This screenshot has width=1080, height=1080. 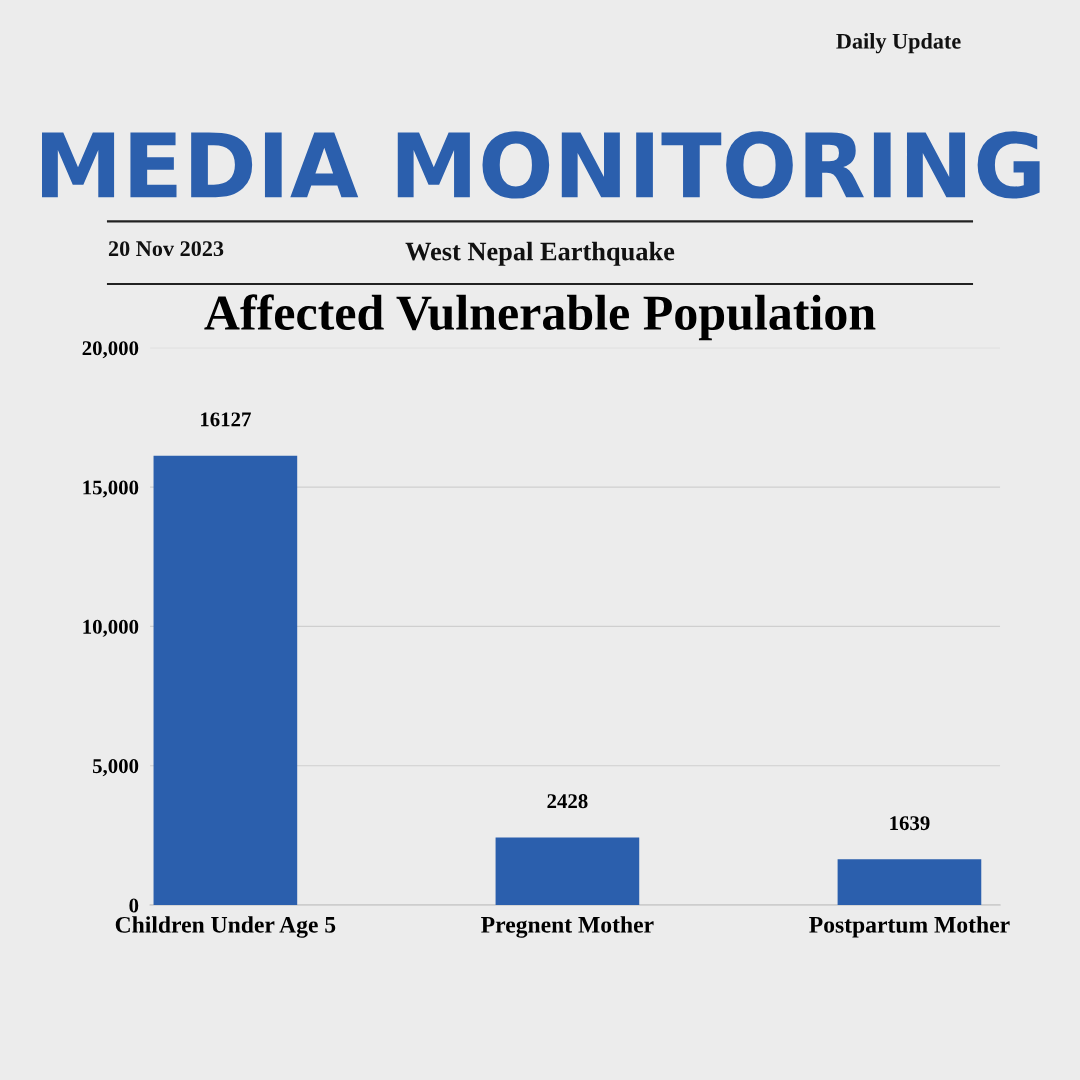 What do you see at coordinates (541, 165) in the screenshot?
I see `text: MEDIA MONITORING` at bounding box center [541, 165].